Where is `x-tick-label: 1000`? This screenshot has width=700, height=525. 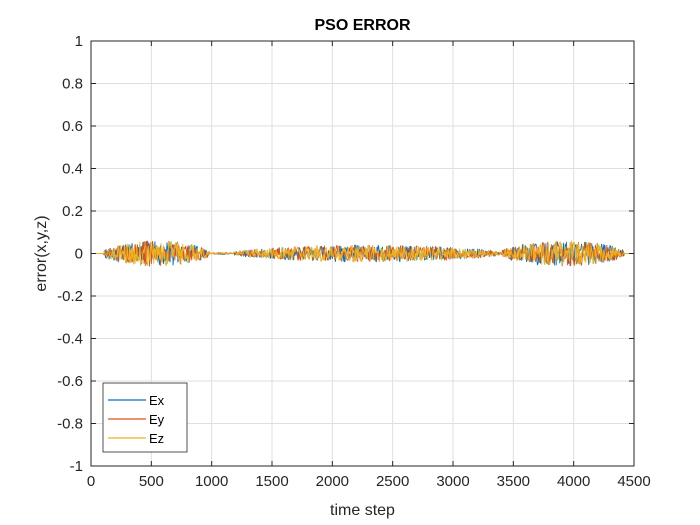 x-tick-label: 1000 is located at coordinates (211, 481).